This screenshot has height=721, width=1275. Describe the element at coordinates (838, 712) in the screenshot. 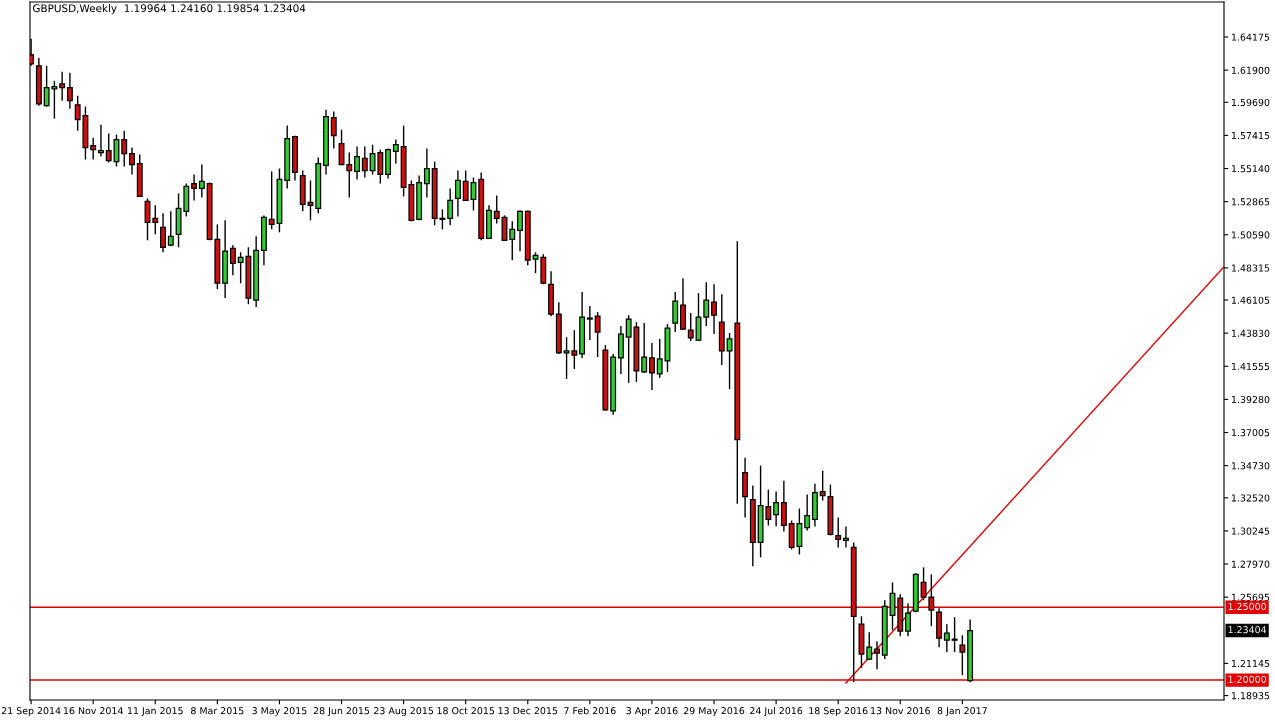

I see `x-tick-label: 18 Sep 2016` at that location.